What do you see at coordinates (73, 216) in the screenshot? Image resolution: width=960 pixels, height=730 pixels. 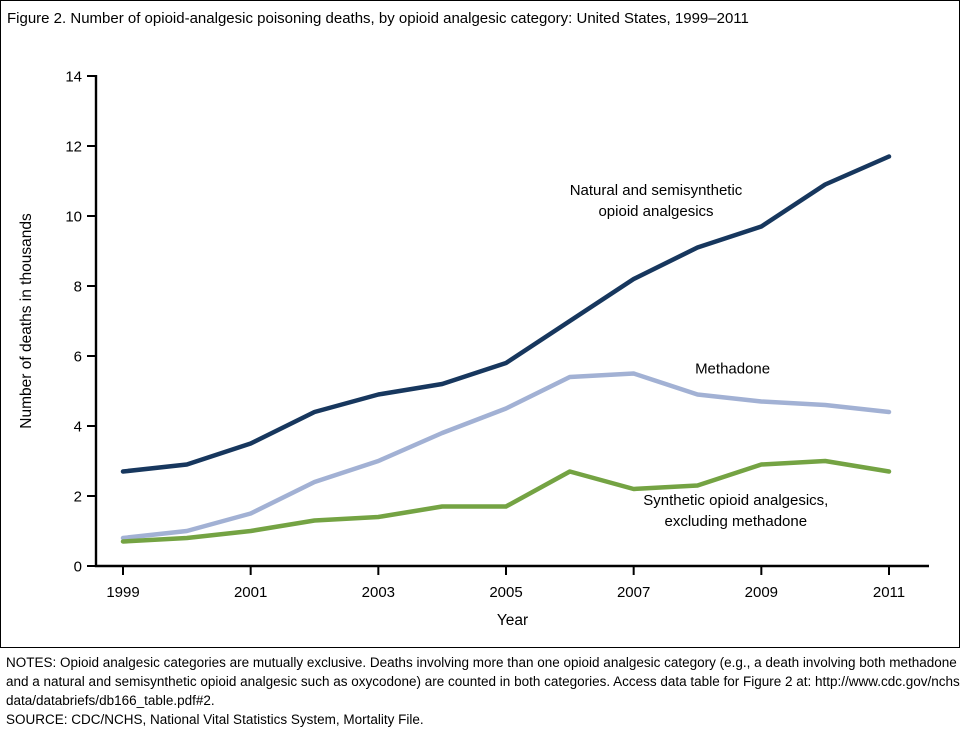 I see `y-tick-label: 10` at bounding box center [73, 216].